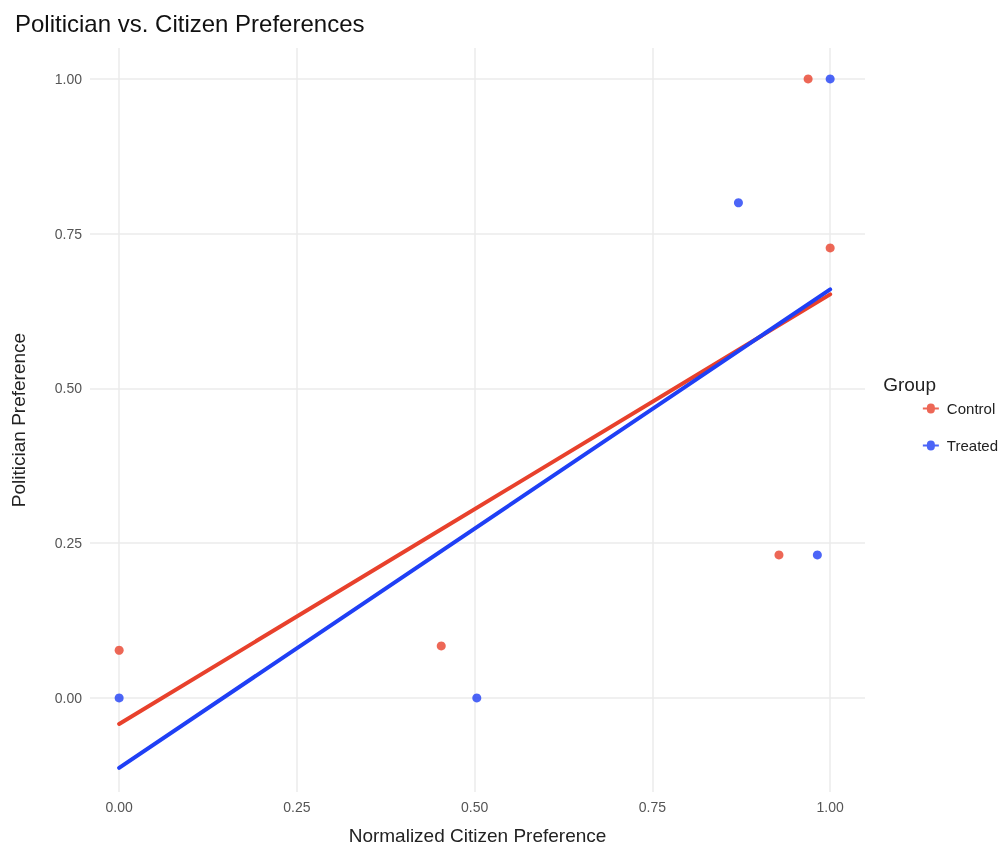  Describe the element at coordinates (68, 543) in the screenshot. I see `y-tick-label: 0.25` at that location.